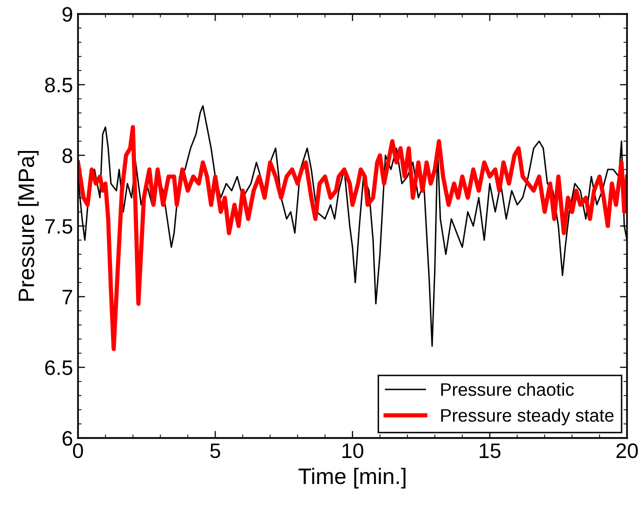 Image resolution: width=638 pixels, height=506 pixels. What do you see at coordinates (58, 85) in the screenshot?
I see `y-tick-label: 8.5` at bounding box center [58, 85].